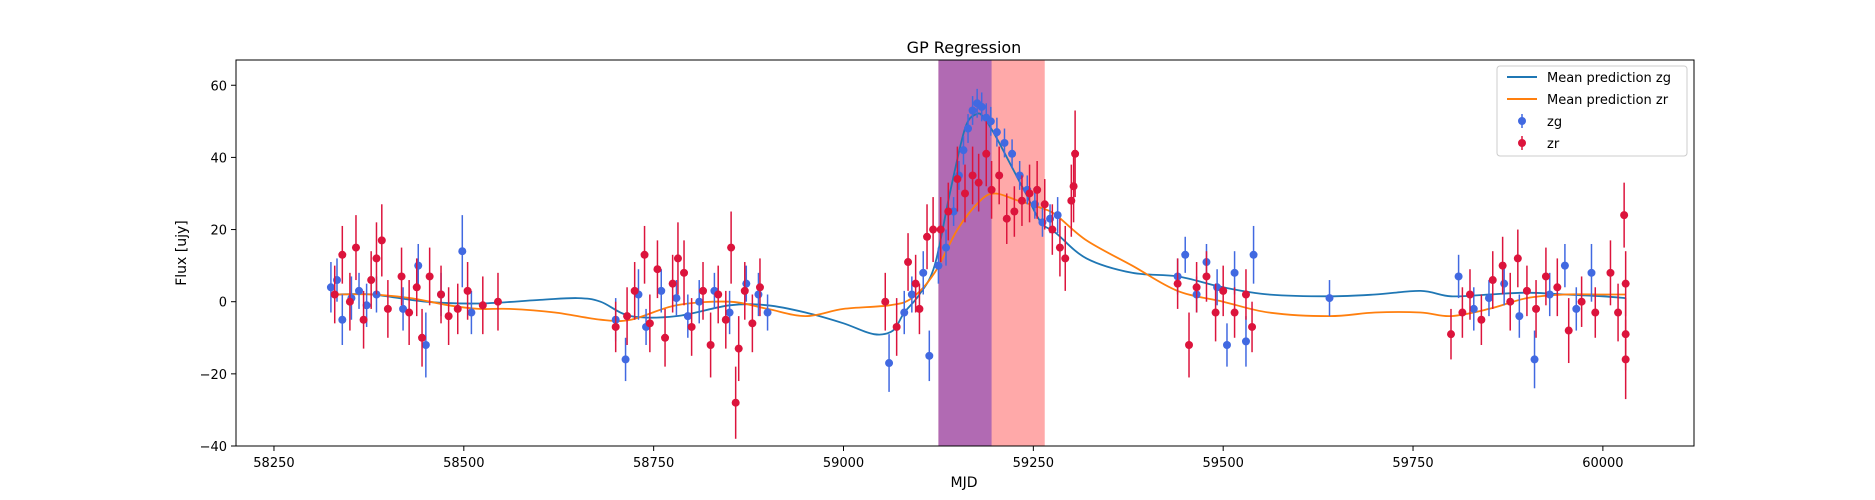 The width and height of the screenshot is (1875, 500). Describe the element at coordinates (964, 47) in the screenshot. I see `chart-title: GP Regression` at that location.